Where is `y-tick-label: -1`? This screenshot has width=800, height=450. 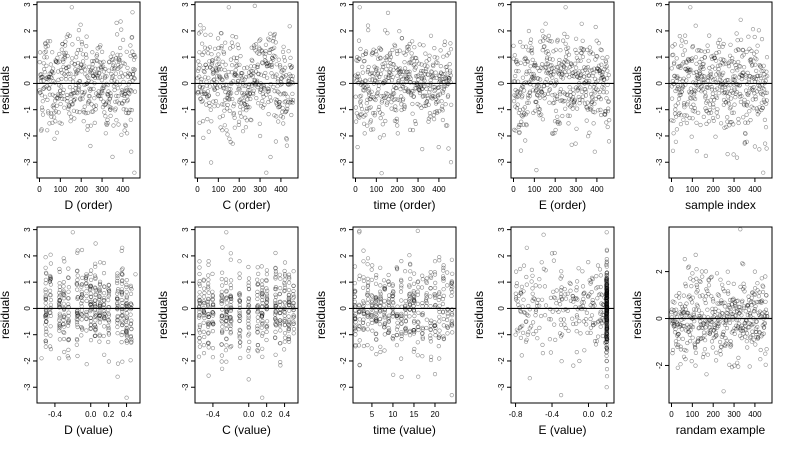 y-tick-label: -1 is located at coordinates (27, 110).